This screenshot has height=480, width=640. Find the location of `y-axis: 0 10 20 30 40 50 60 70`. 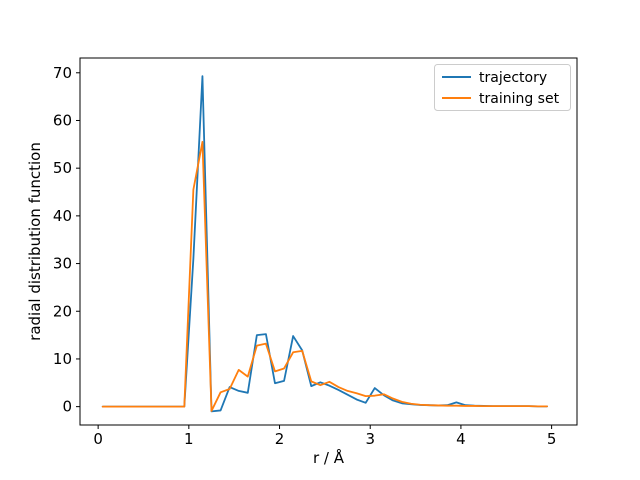

y-axis: 0 10 20 30 40 50 60 70 is located at coordinates (66, 240).